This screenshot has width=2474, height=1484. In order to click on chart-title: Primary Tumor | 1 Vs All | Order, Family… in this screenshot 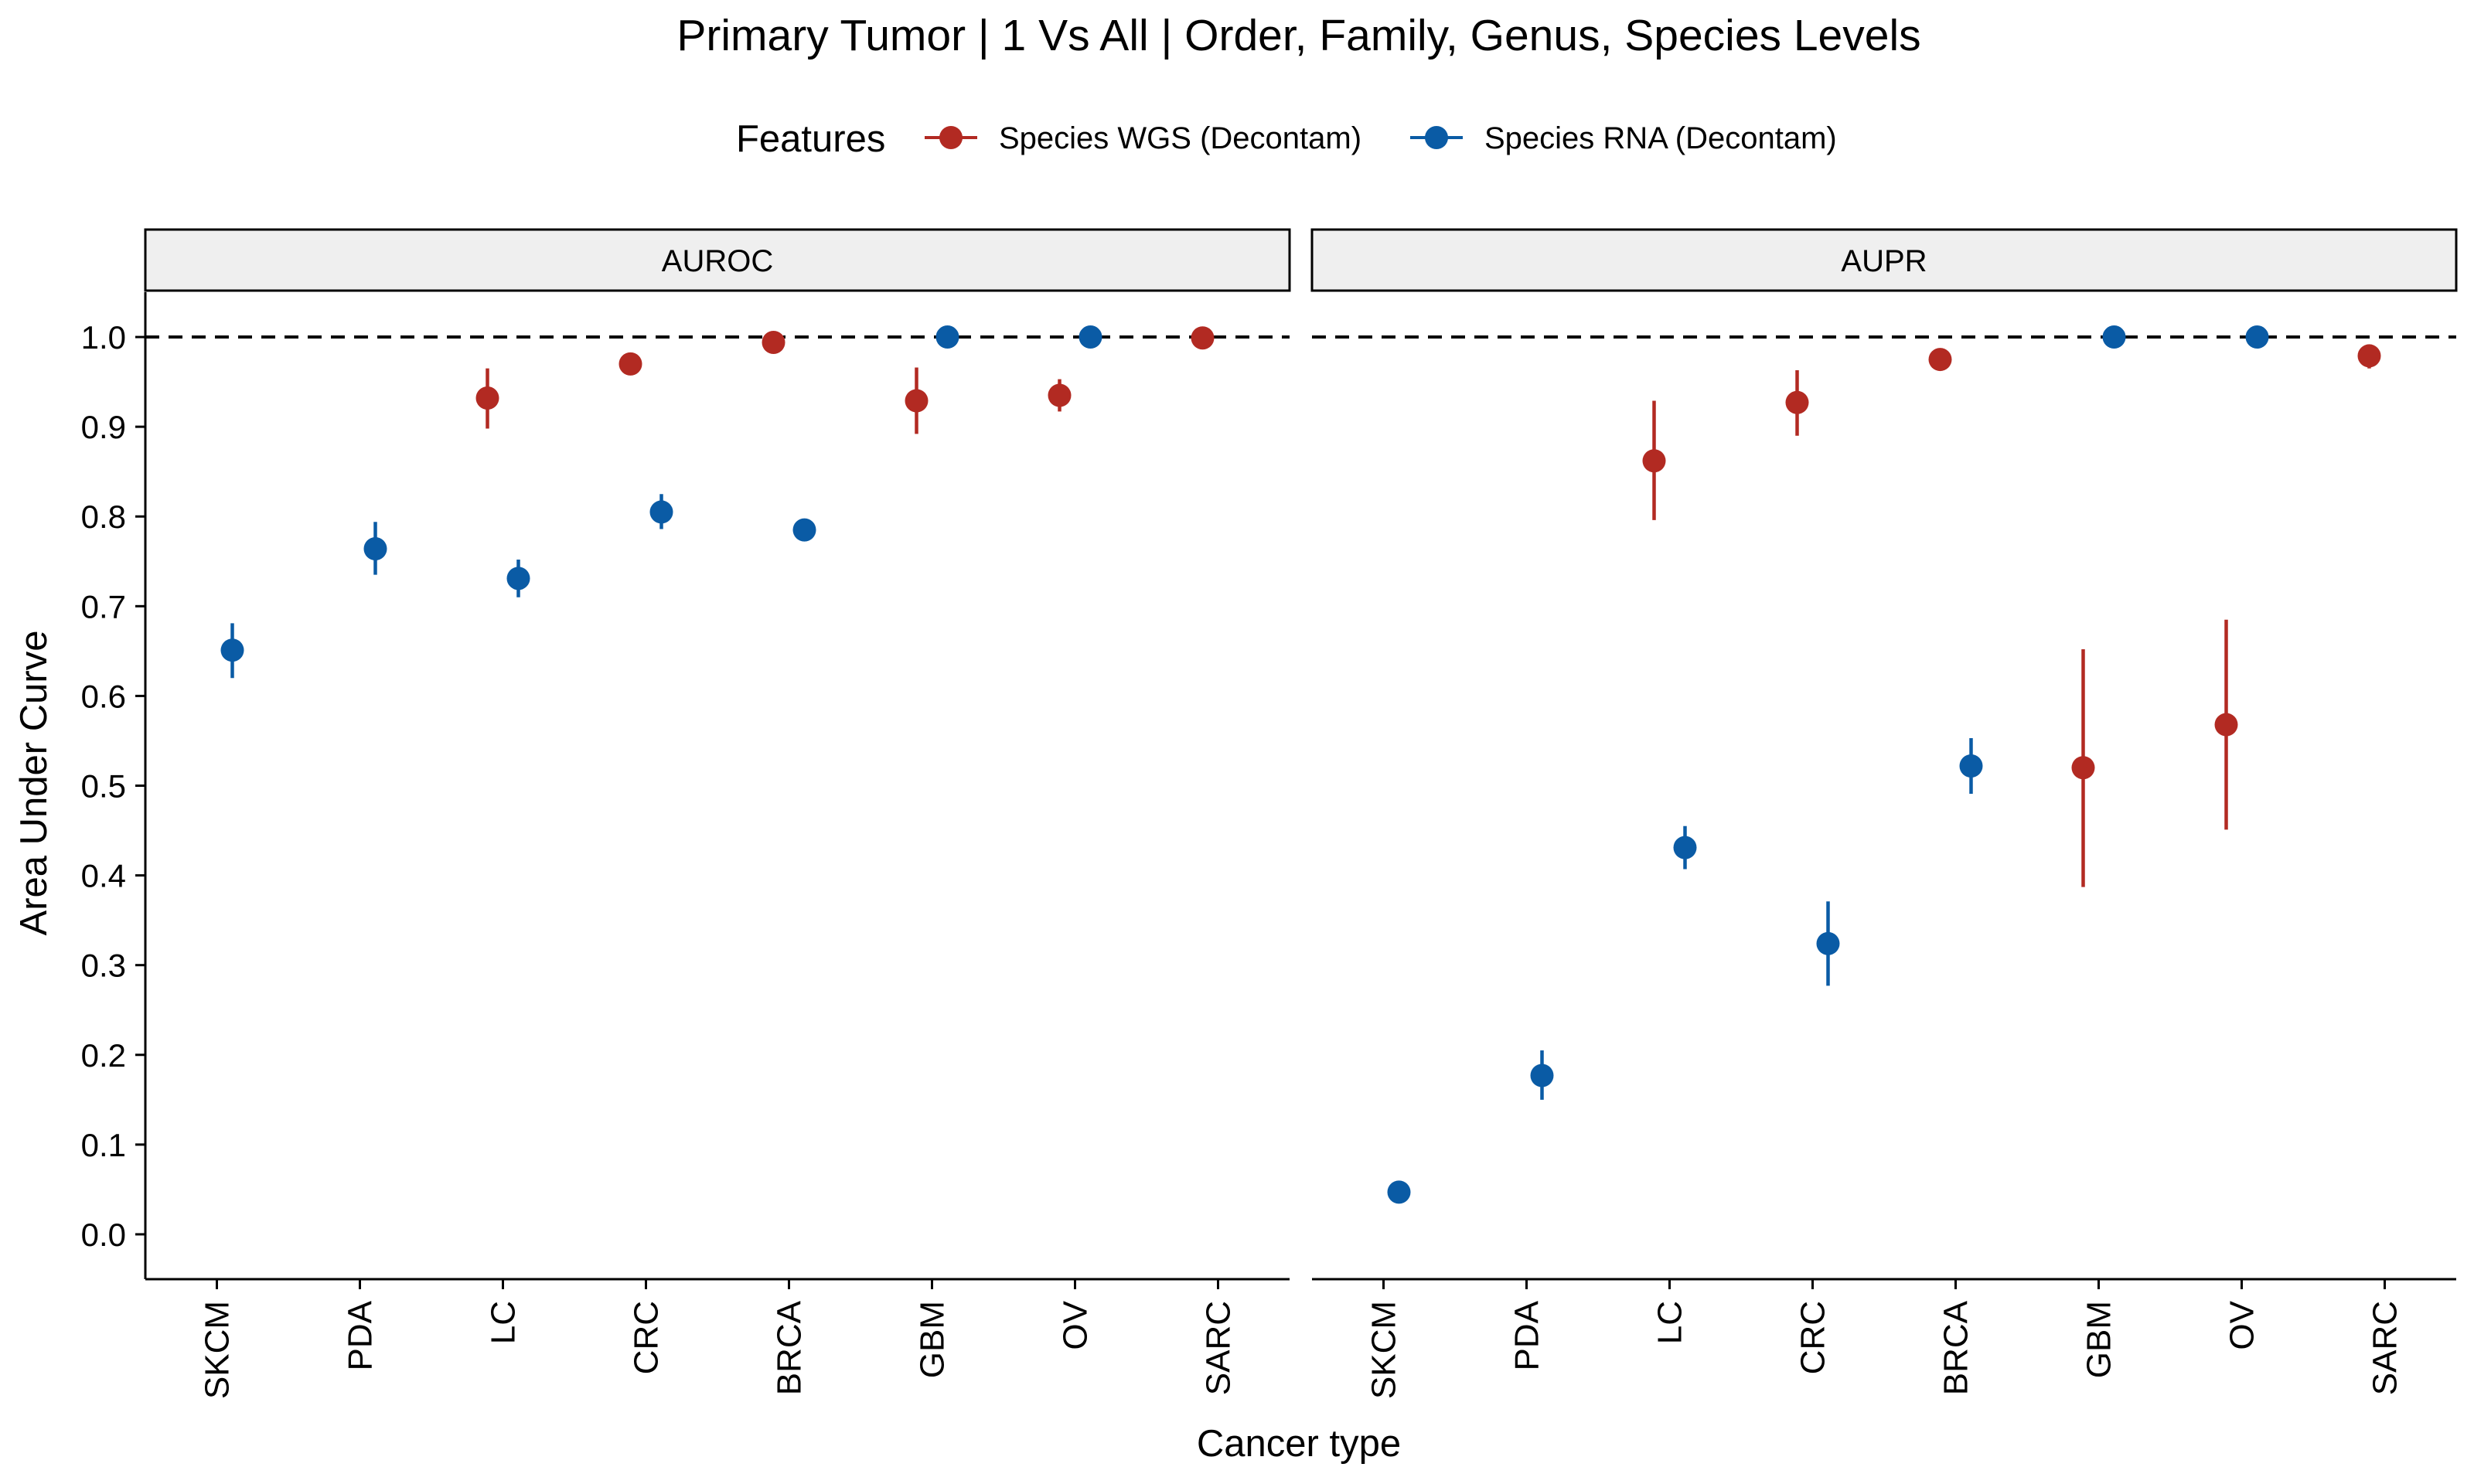, I will do `click(1298, 35)`.